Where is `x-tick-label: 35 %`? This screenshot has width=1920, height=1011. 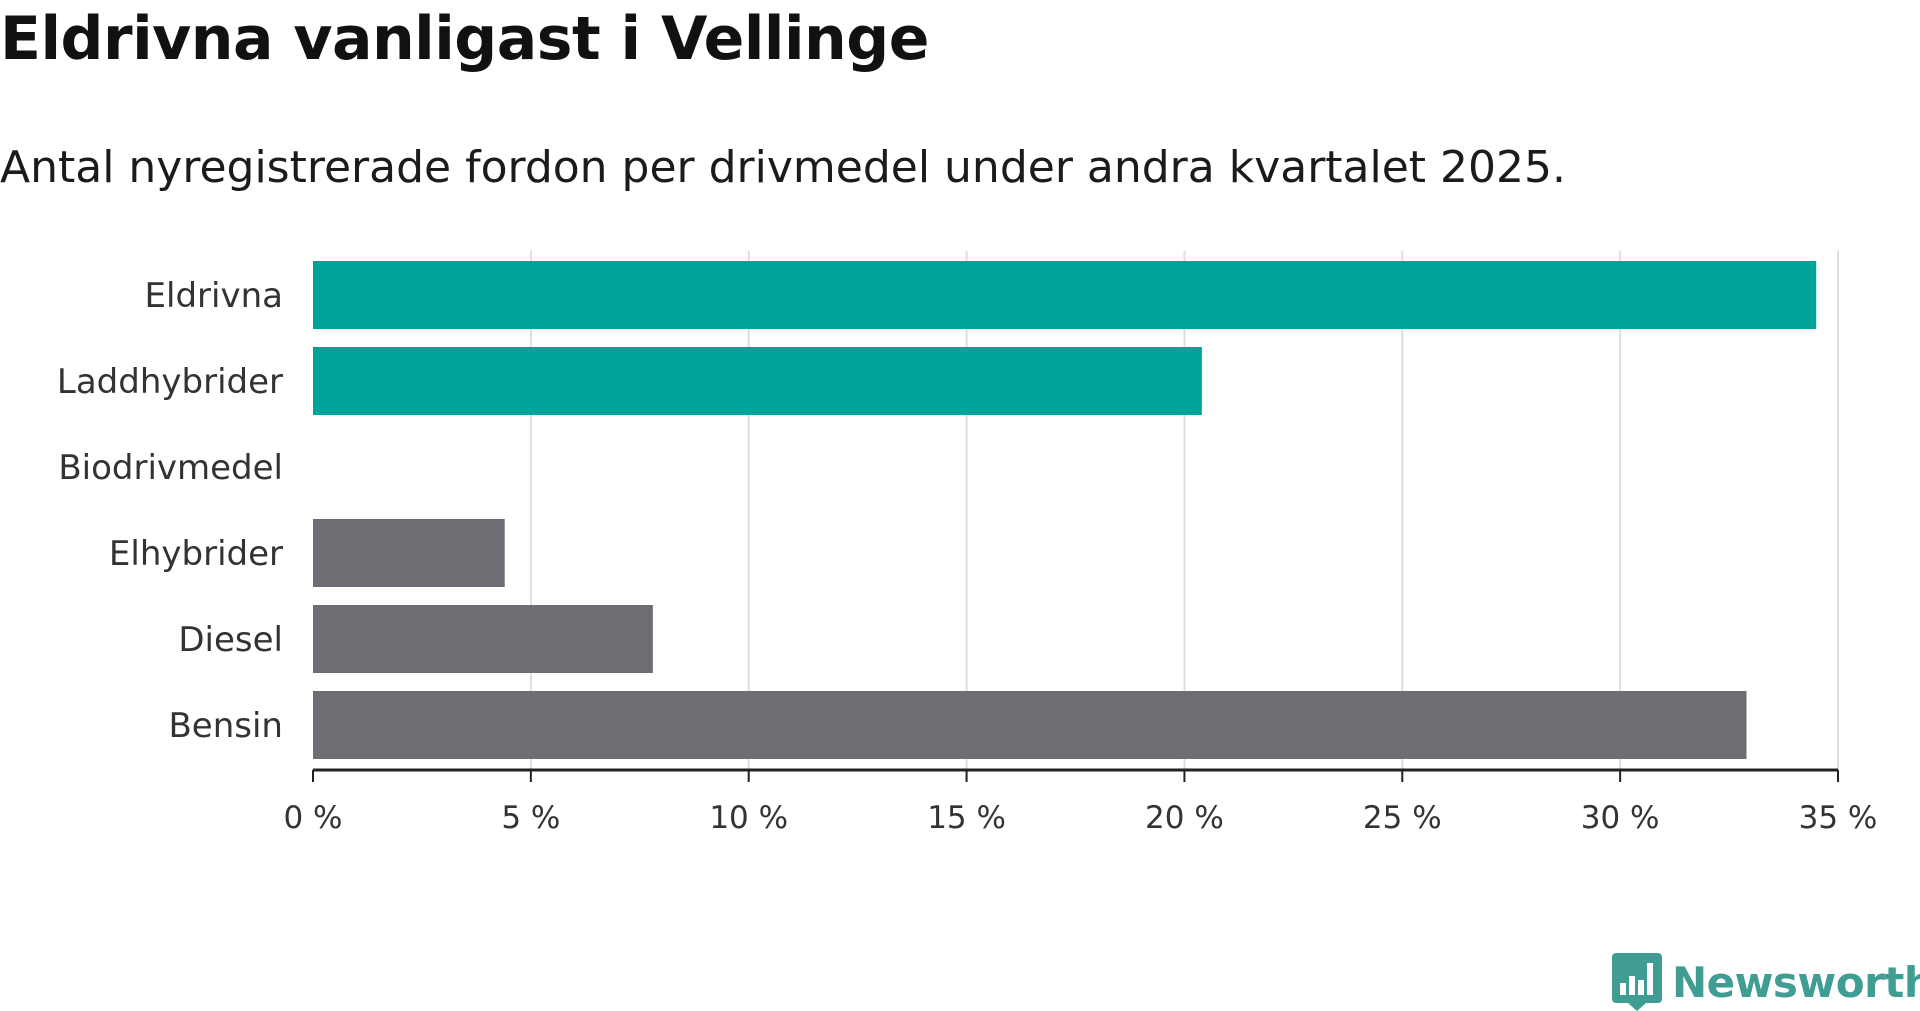 x-tick-label: 35 % is located at coordinates (1838, 818).